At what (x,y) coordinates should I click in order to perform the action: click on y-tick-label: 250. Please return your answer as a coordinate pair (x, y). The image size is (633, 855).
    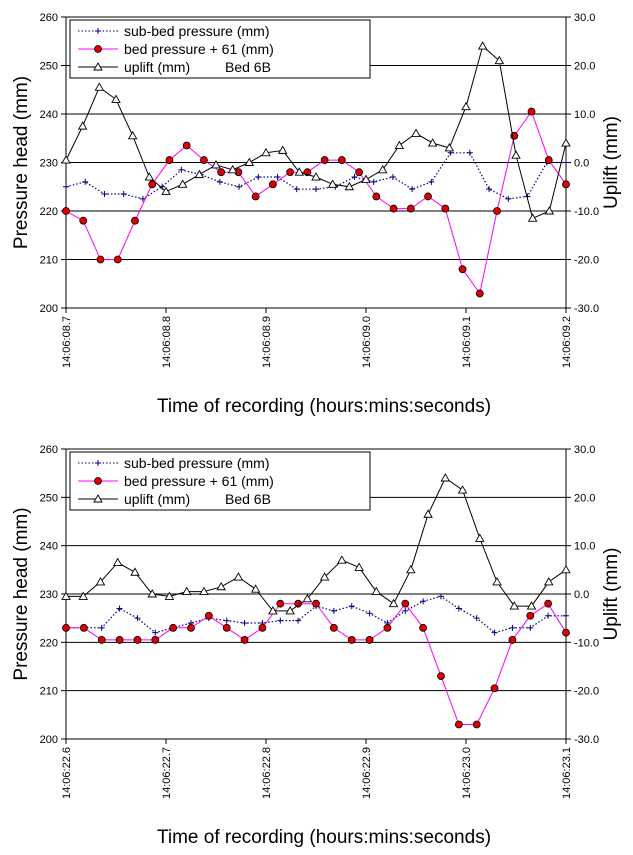
    Looking at the image, I should click on (49, 67).